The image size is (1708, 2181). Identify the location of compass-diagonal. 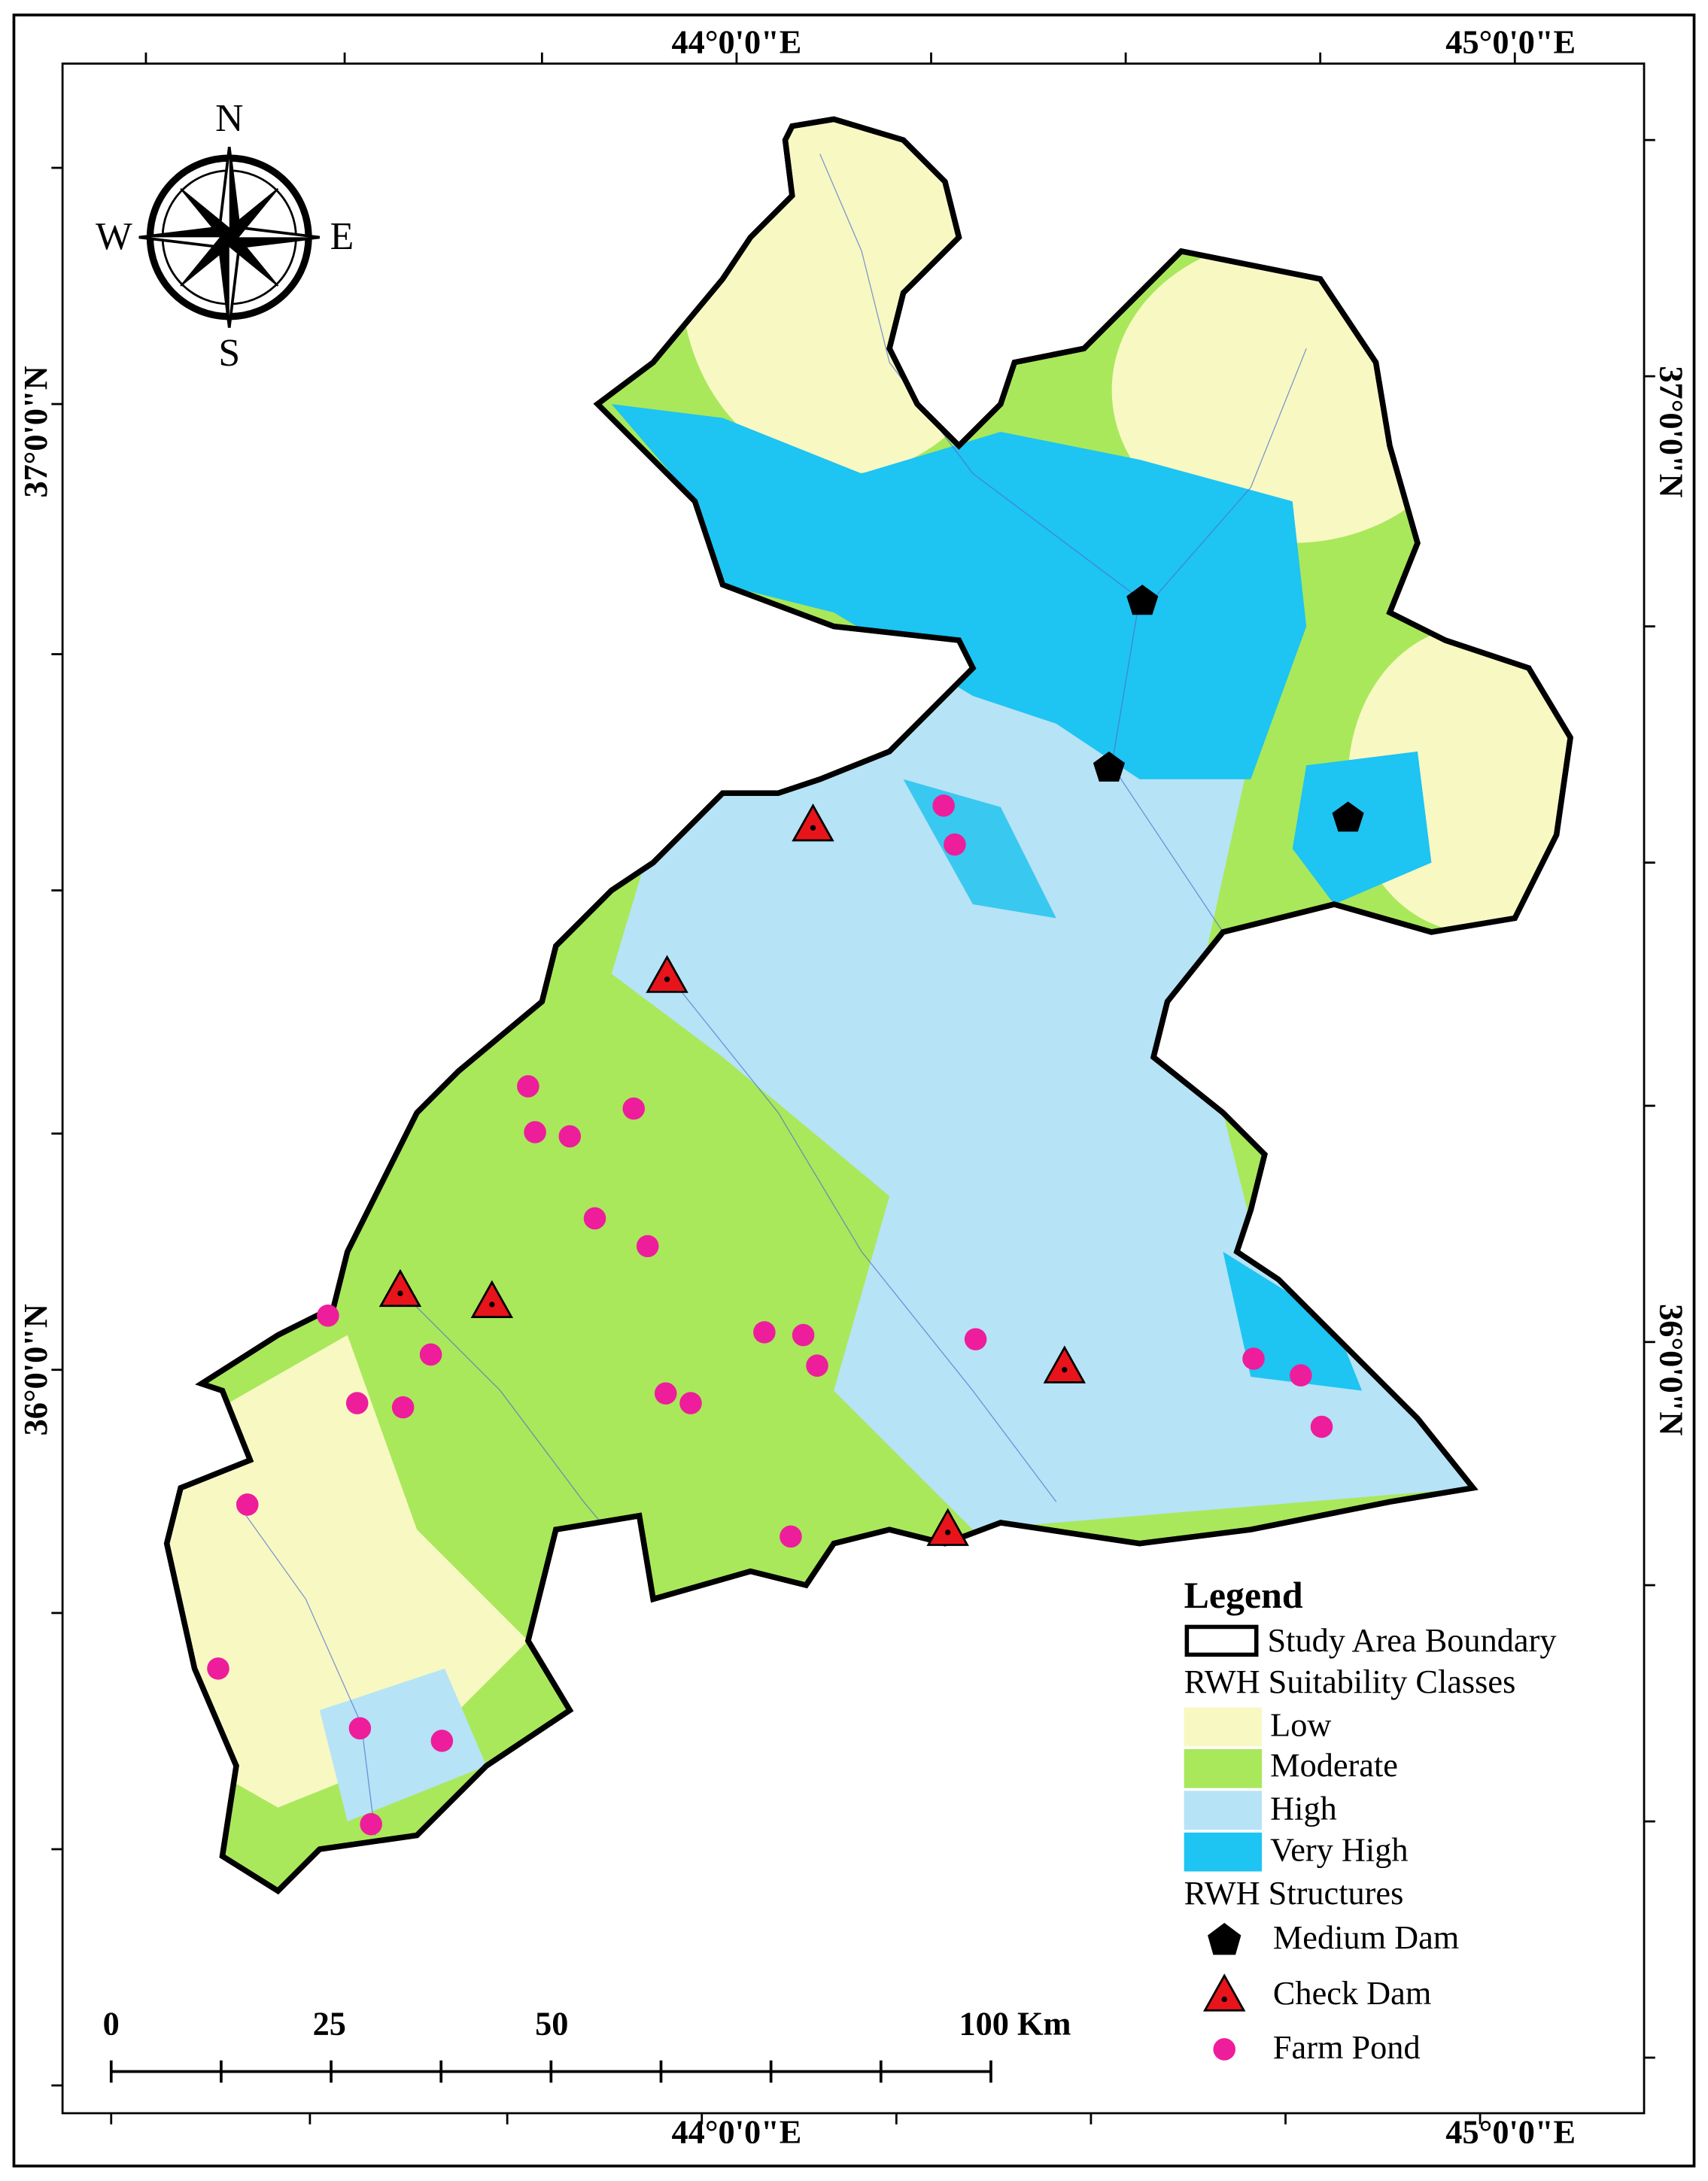
(229, 238).